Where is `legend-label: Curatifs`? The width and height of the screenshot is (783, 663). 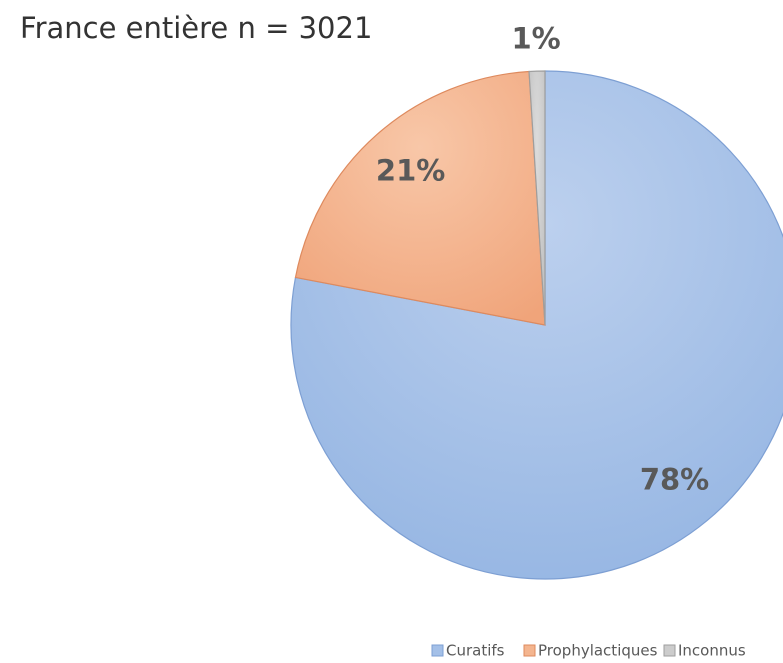 legend-label: Curatifs is located at coordinates (475, 651).